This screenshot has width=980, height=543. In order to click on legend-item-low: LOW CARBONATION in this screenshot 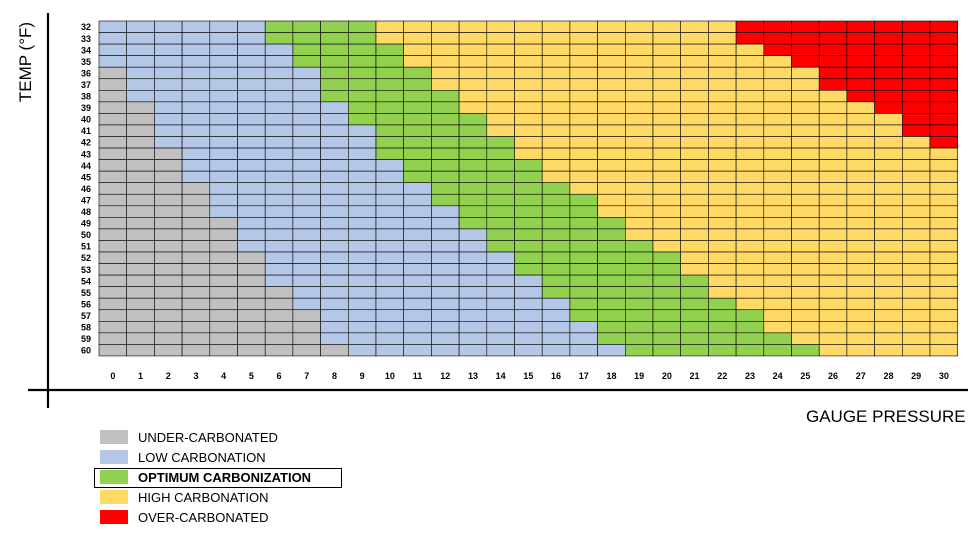, I will do `click(223, 458)`.